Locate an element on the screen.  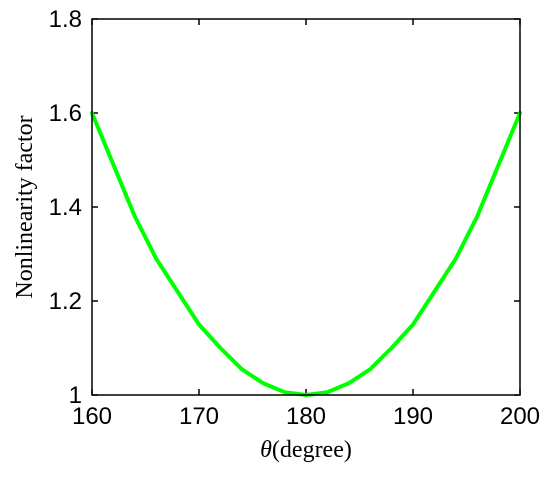
x-tick-label: 190 is located at coordinates (413, 416).